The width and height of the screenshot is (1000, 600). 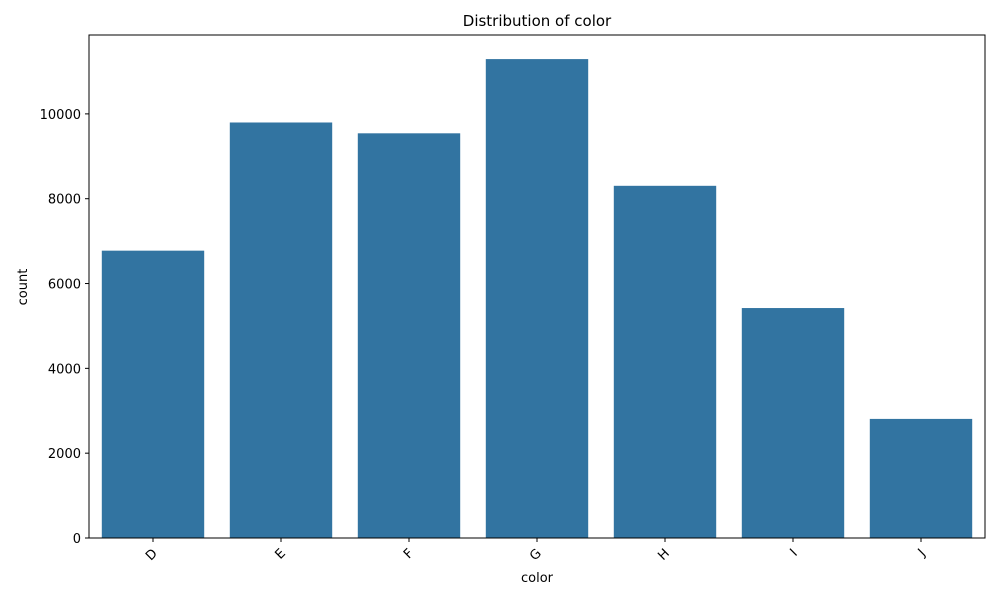 What do you see at coordinates (64, 369) in the screenshot?
I see `y-tick-label: 4000` at bounding box center [64, 369].